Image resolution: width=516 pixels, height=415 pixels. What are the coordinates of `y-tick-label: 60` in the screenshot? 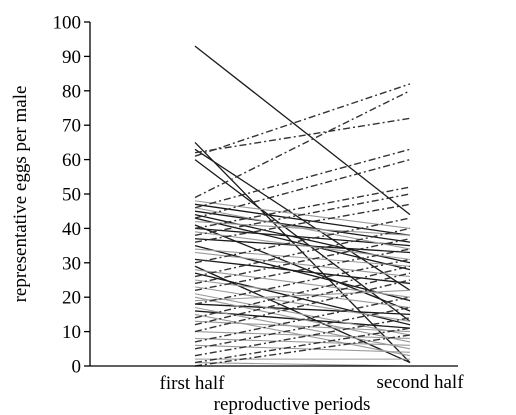 It's located at (71, 160).